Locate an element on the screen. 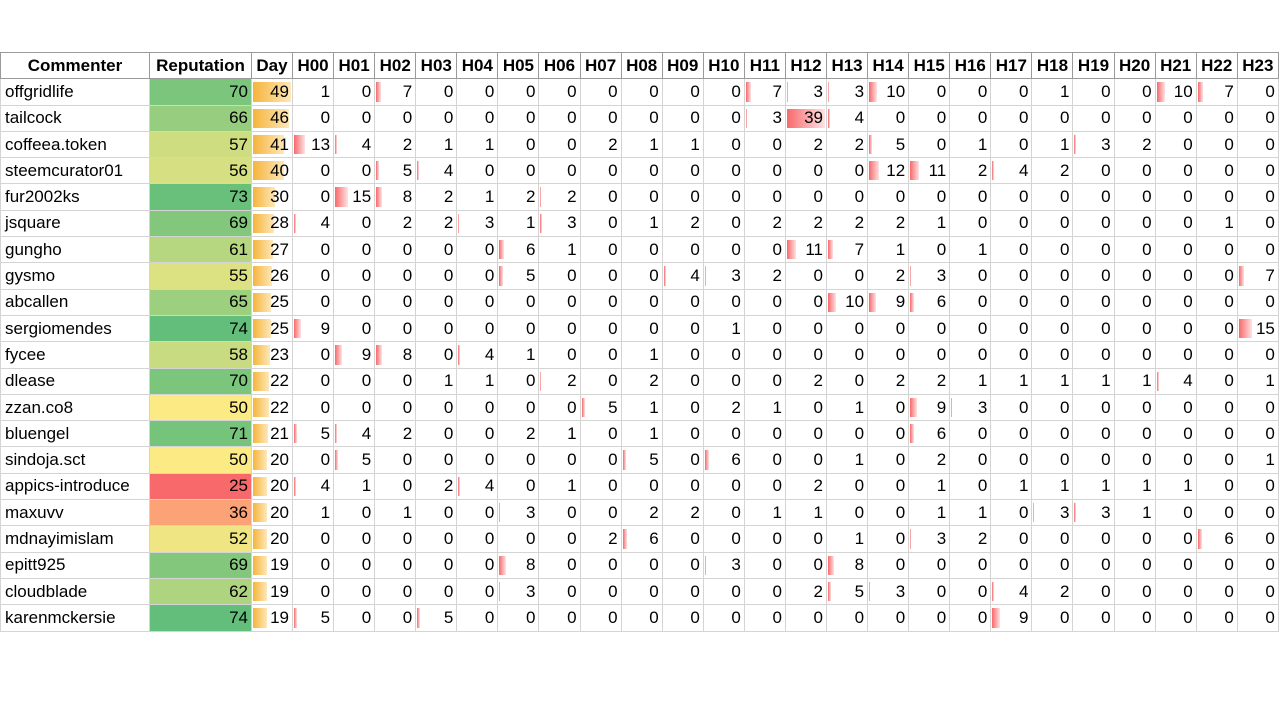  commenter-name: epitt925 is located at coordinates (75, 565).